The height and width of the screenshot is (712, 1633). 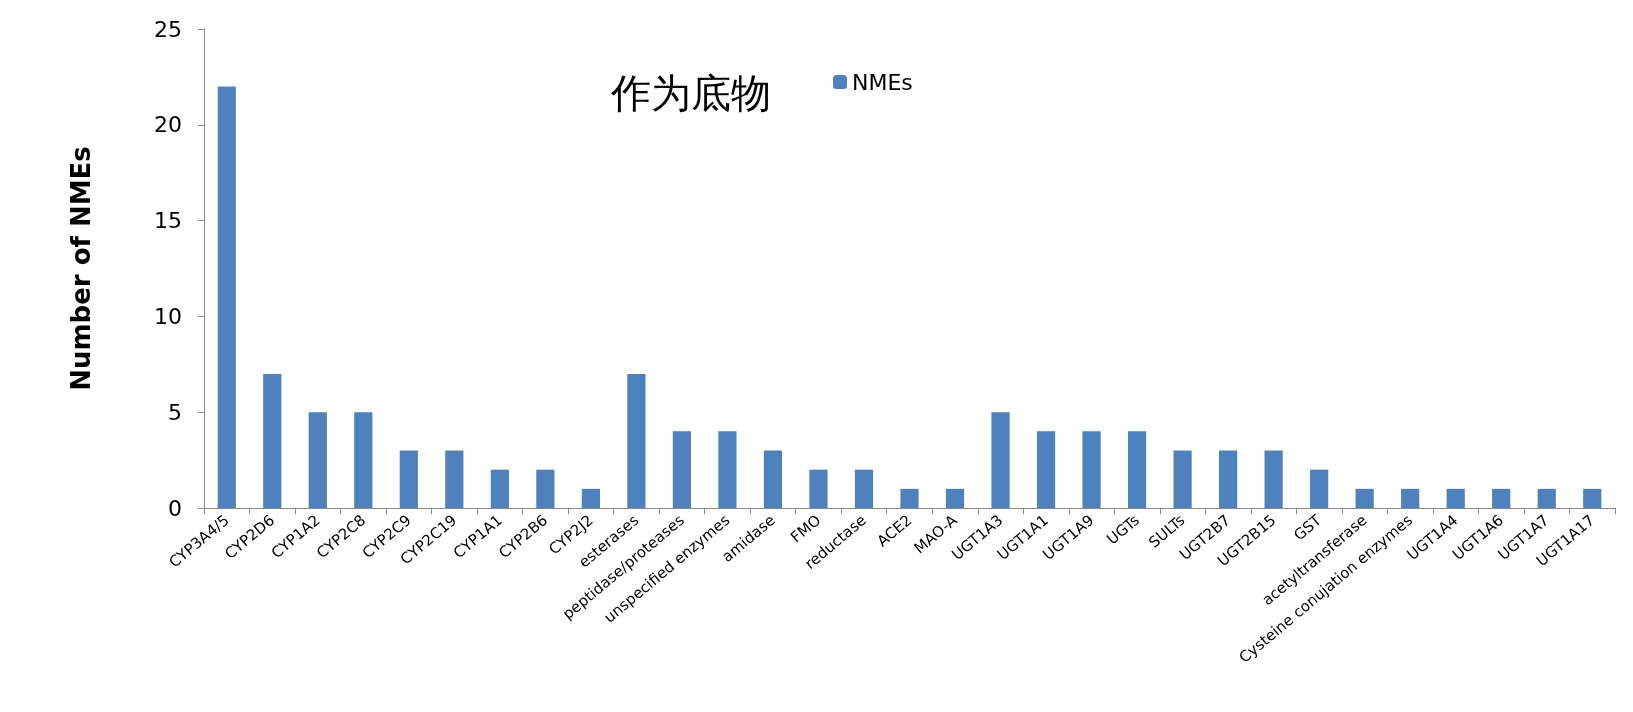 What do you see at coordinates (168, 316) in the screenshot?
I see `y-tick-label: 10` at bounding box center [168, 316].